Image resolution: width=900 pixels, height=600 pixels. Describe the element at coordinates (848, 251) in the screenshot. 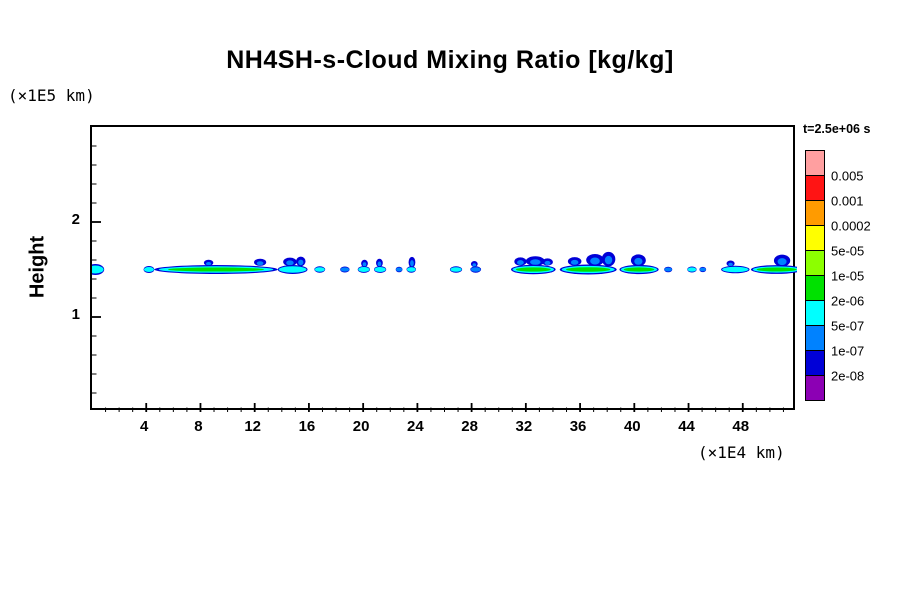

I see `colorbar-level-label: 5e-05` at that location.